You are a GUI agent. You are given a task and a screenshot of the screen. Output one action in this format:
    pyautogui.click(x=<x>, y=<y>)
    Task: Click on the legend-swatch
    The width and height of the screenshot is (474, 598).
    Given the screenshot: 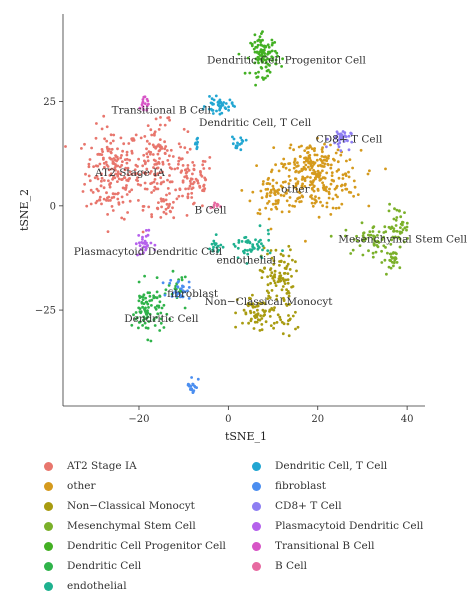 What is the action you would take?
    pyautogui.click(x=48, y=586)
    